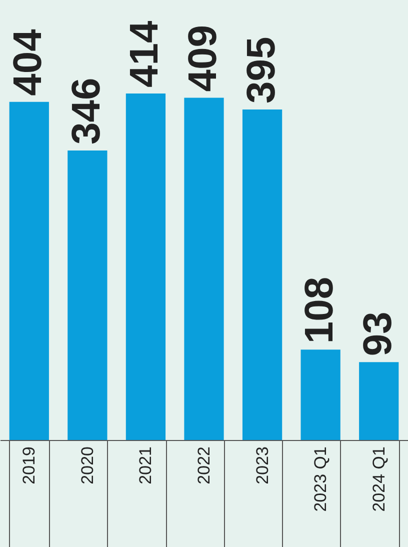  What do you see at coordinates (203, 58) in the screenshot?
I see `data-label: 409` at bounding box center [203, 58].